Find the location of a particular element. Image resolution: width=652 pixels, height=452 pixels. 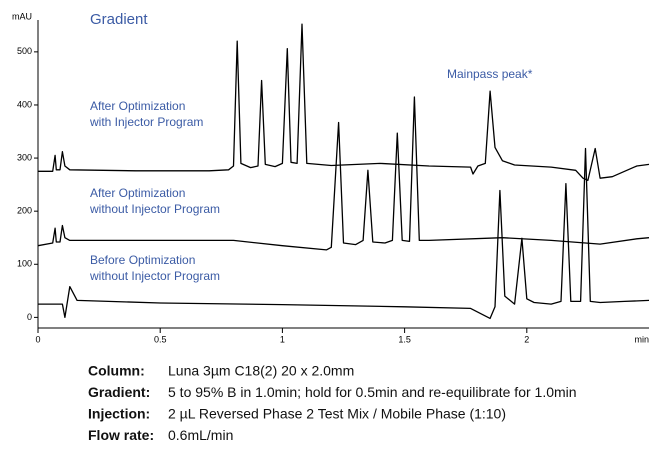

condition-label: Injection: is located at coordinates (119, 414).